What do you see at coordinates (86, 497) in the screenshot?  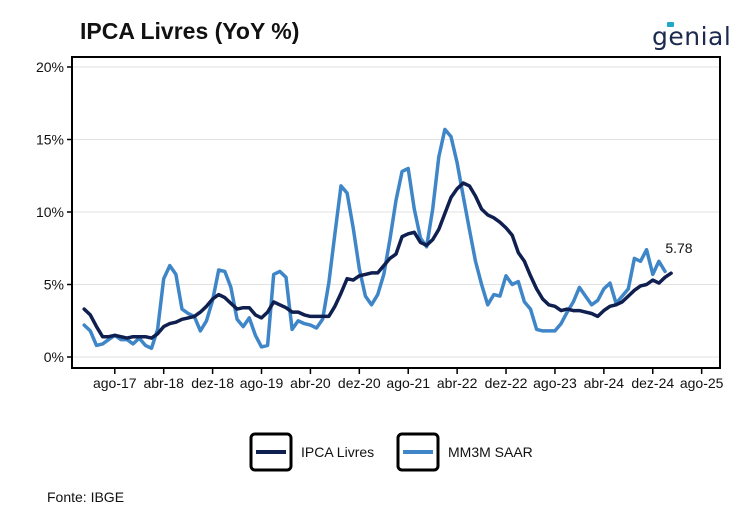 I see `source-note: Fonte: IBGE` at bounding box center [86, 497].